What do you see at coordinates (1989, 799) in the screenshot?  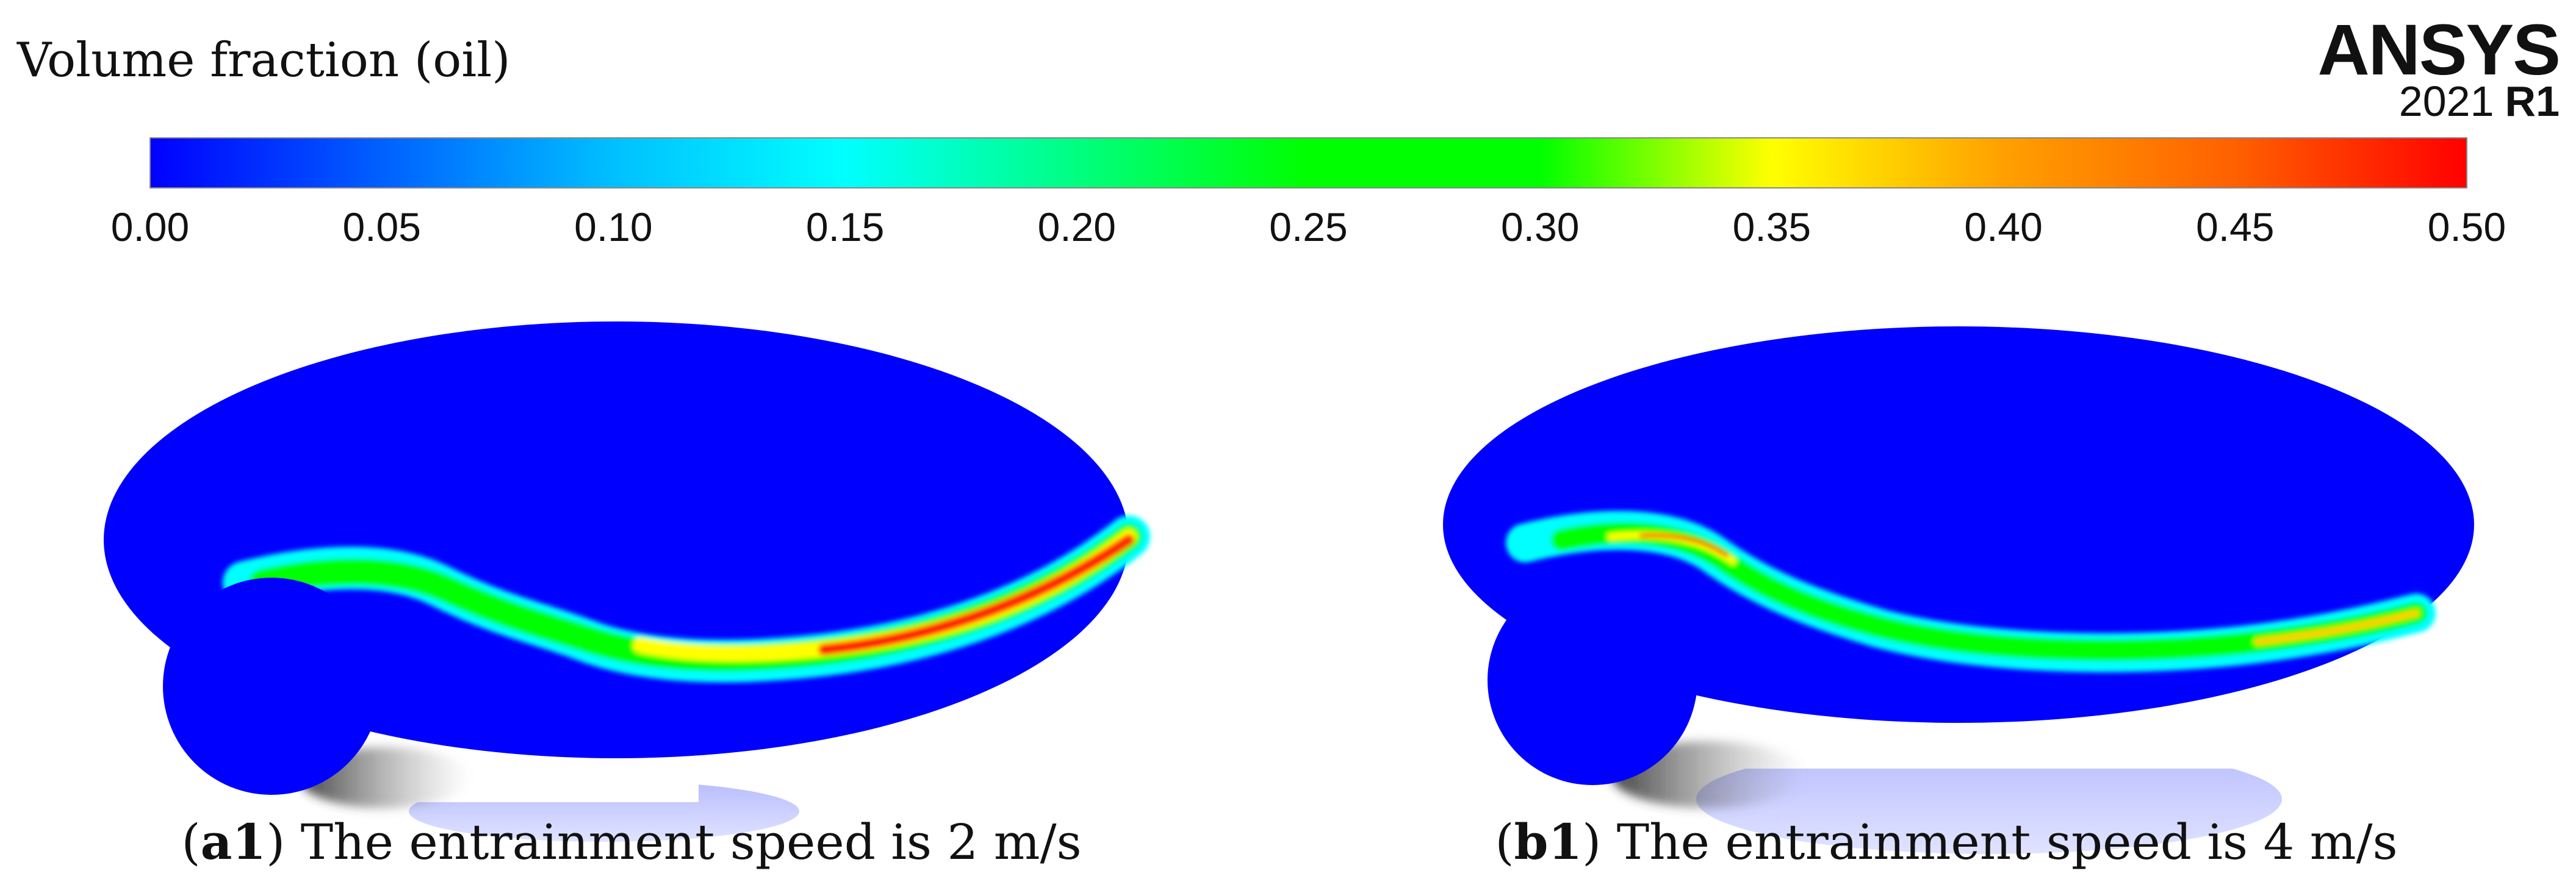 I see `shadow-reflection` at bounding box center [1989, 799].